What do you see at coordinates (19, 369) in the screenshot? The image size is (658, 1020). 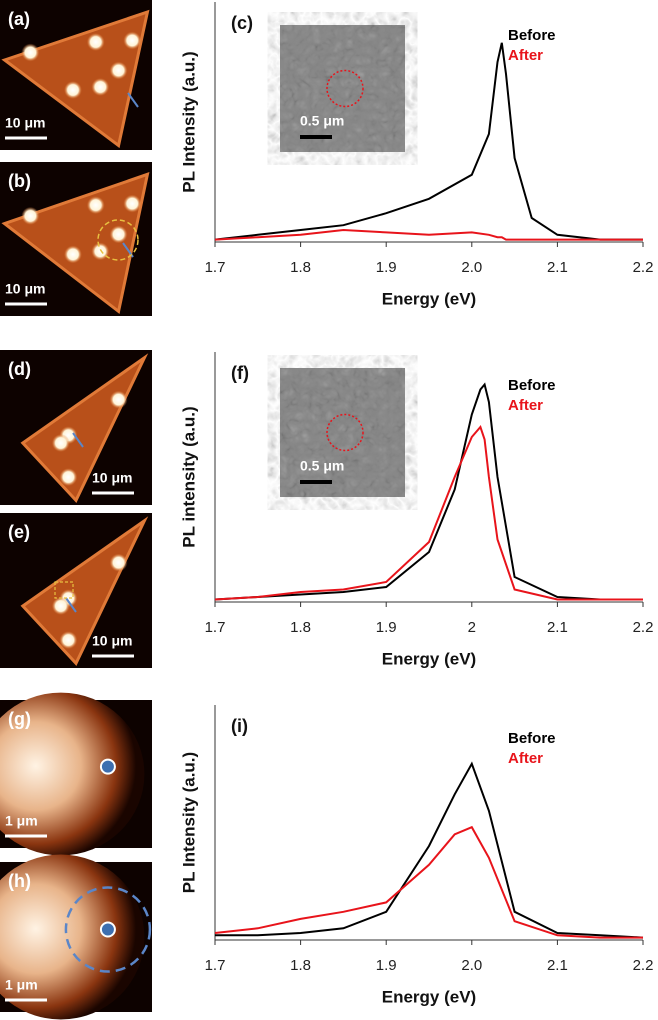 I see `panel-label: (d)` at bounding box center [19, 369].